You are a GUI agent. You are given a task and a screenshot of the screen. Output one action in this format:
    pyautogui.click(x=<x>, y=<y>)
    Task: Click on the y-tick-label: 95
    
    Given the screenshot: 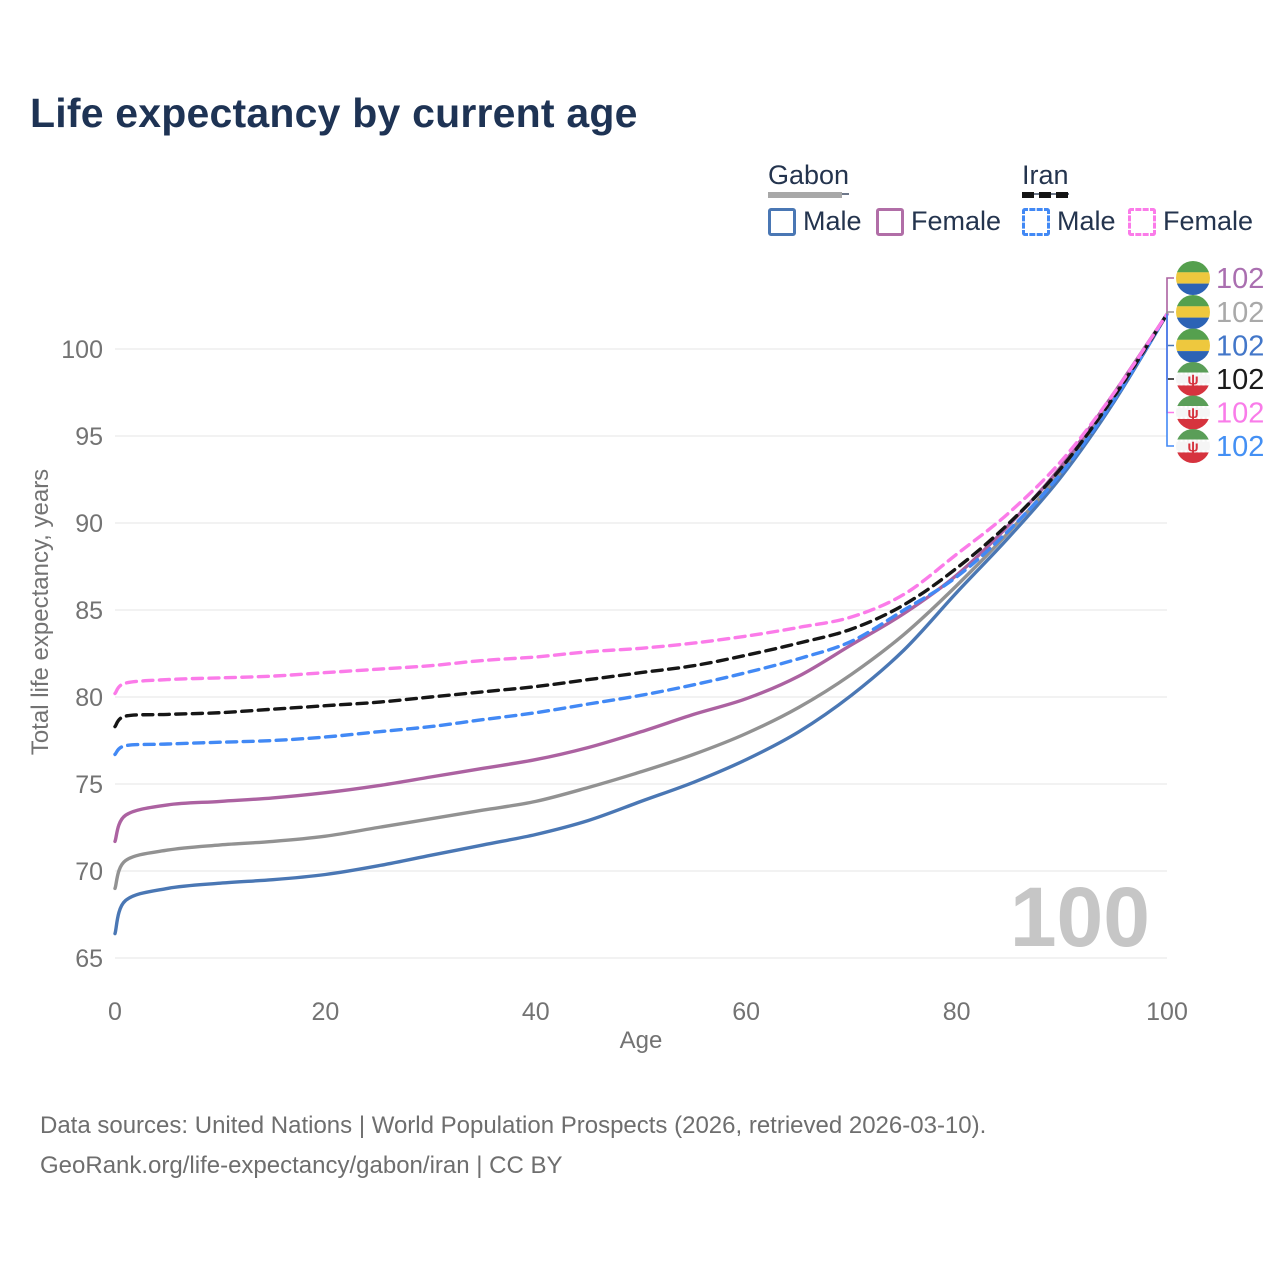 What is the action you would take?
    pyautogui.click(x=89, y=437)
    